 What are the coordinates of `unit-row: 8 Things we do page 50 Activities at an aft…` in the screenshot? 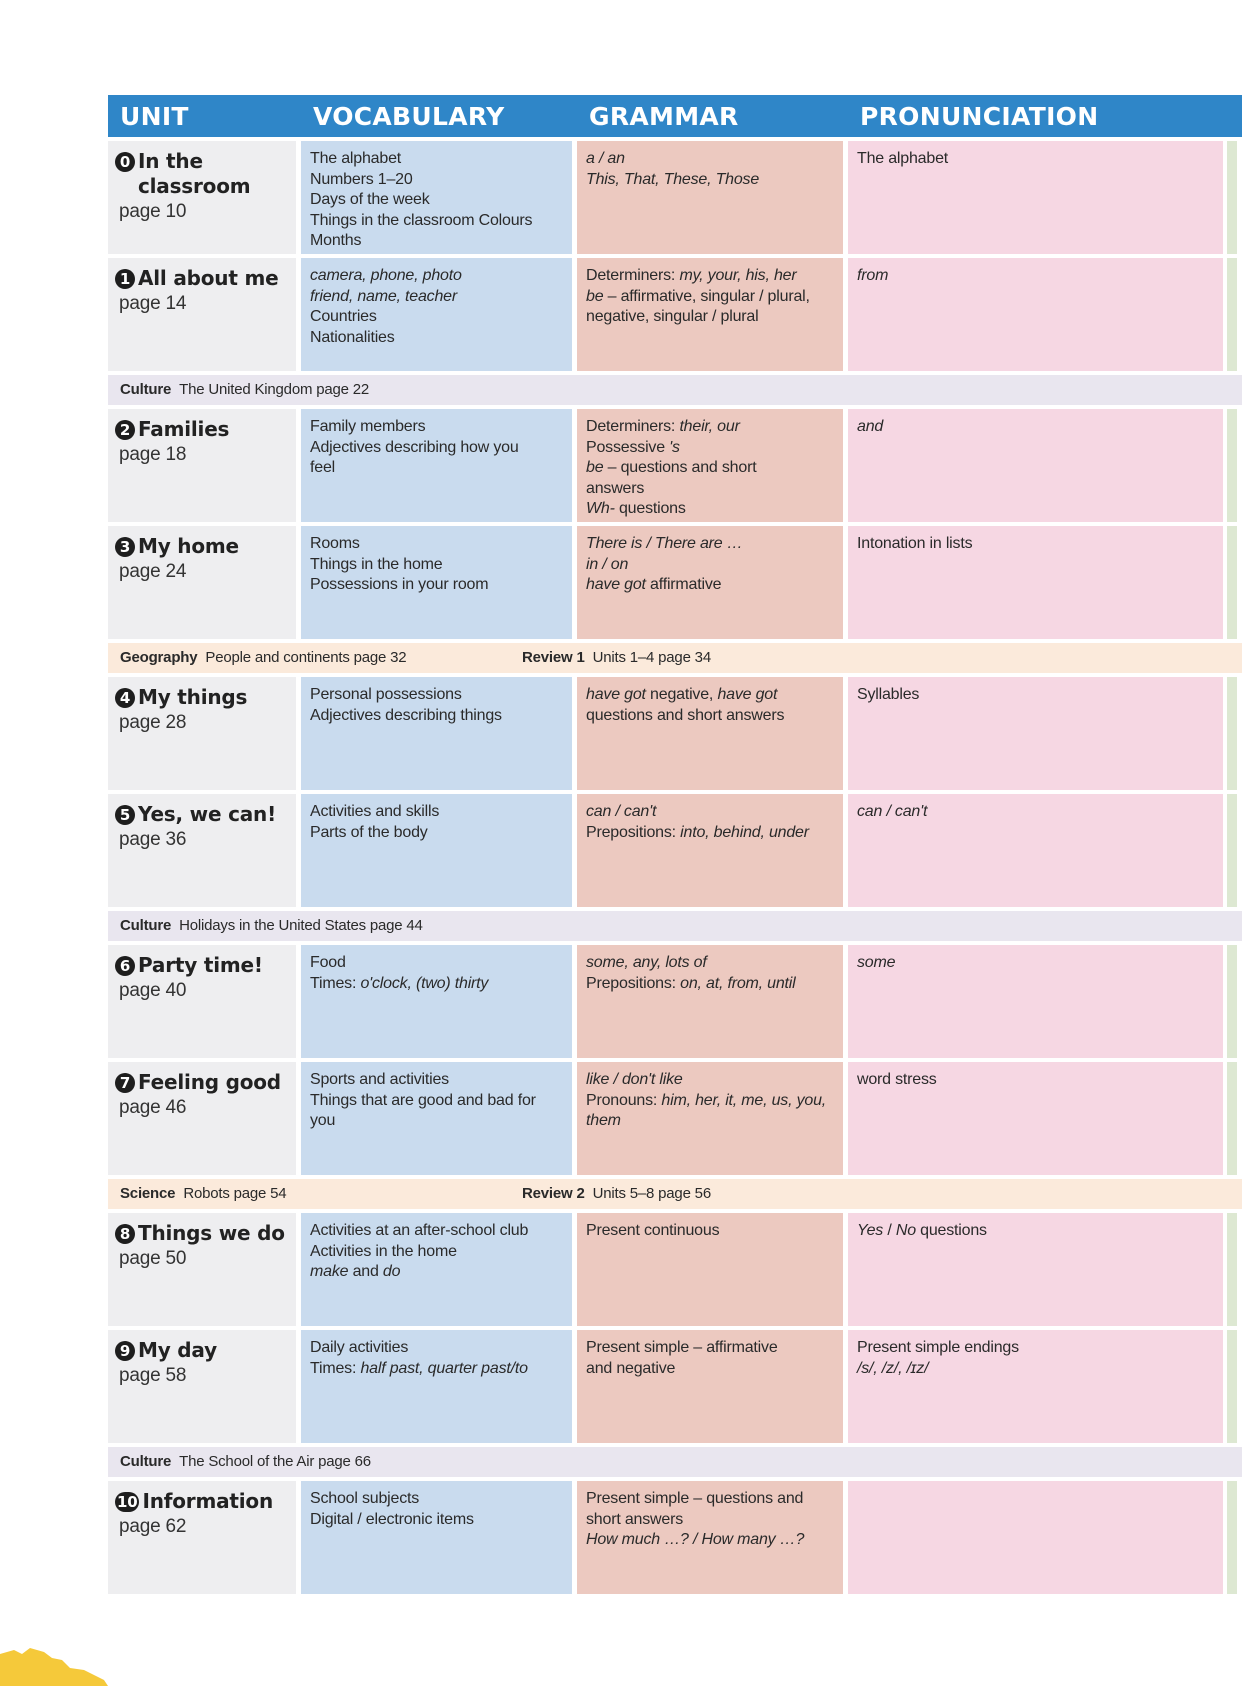 It's located at (675, 1269).